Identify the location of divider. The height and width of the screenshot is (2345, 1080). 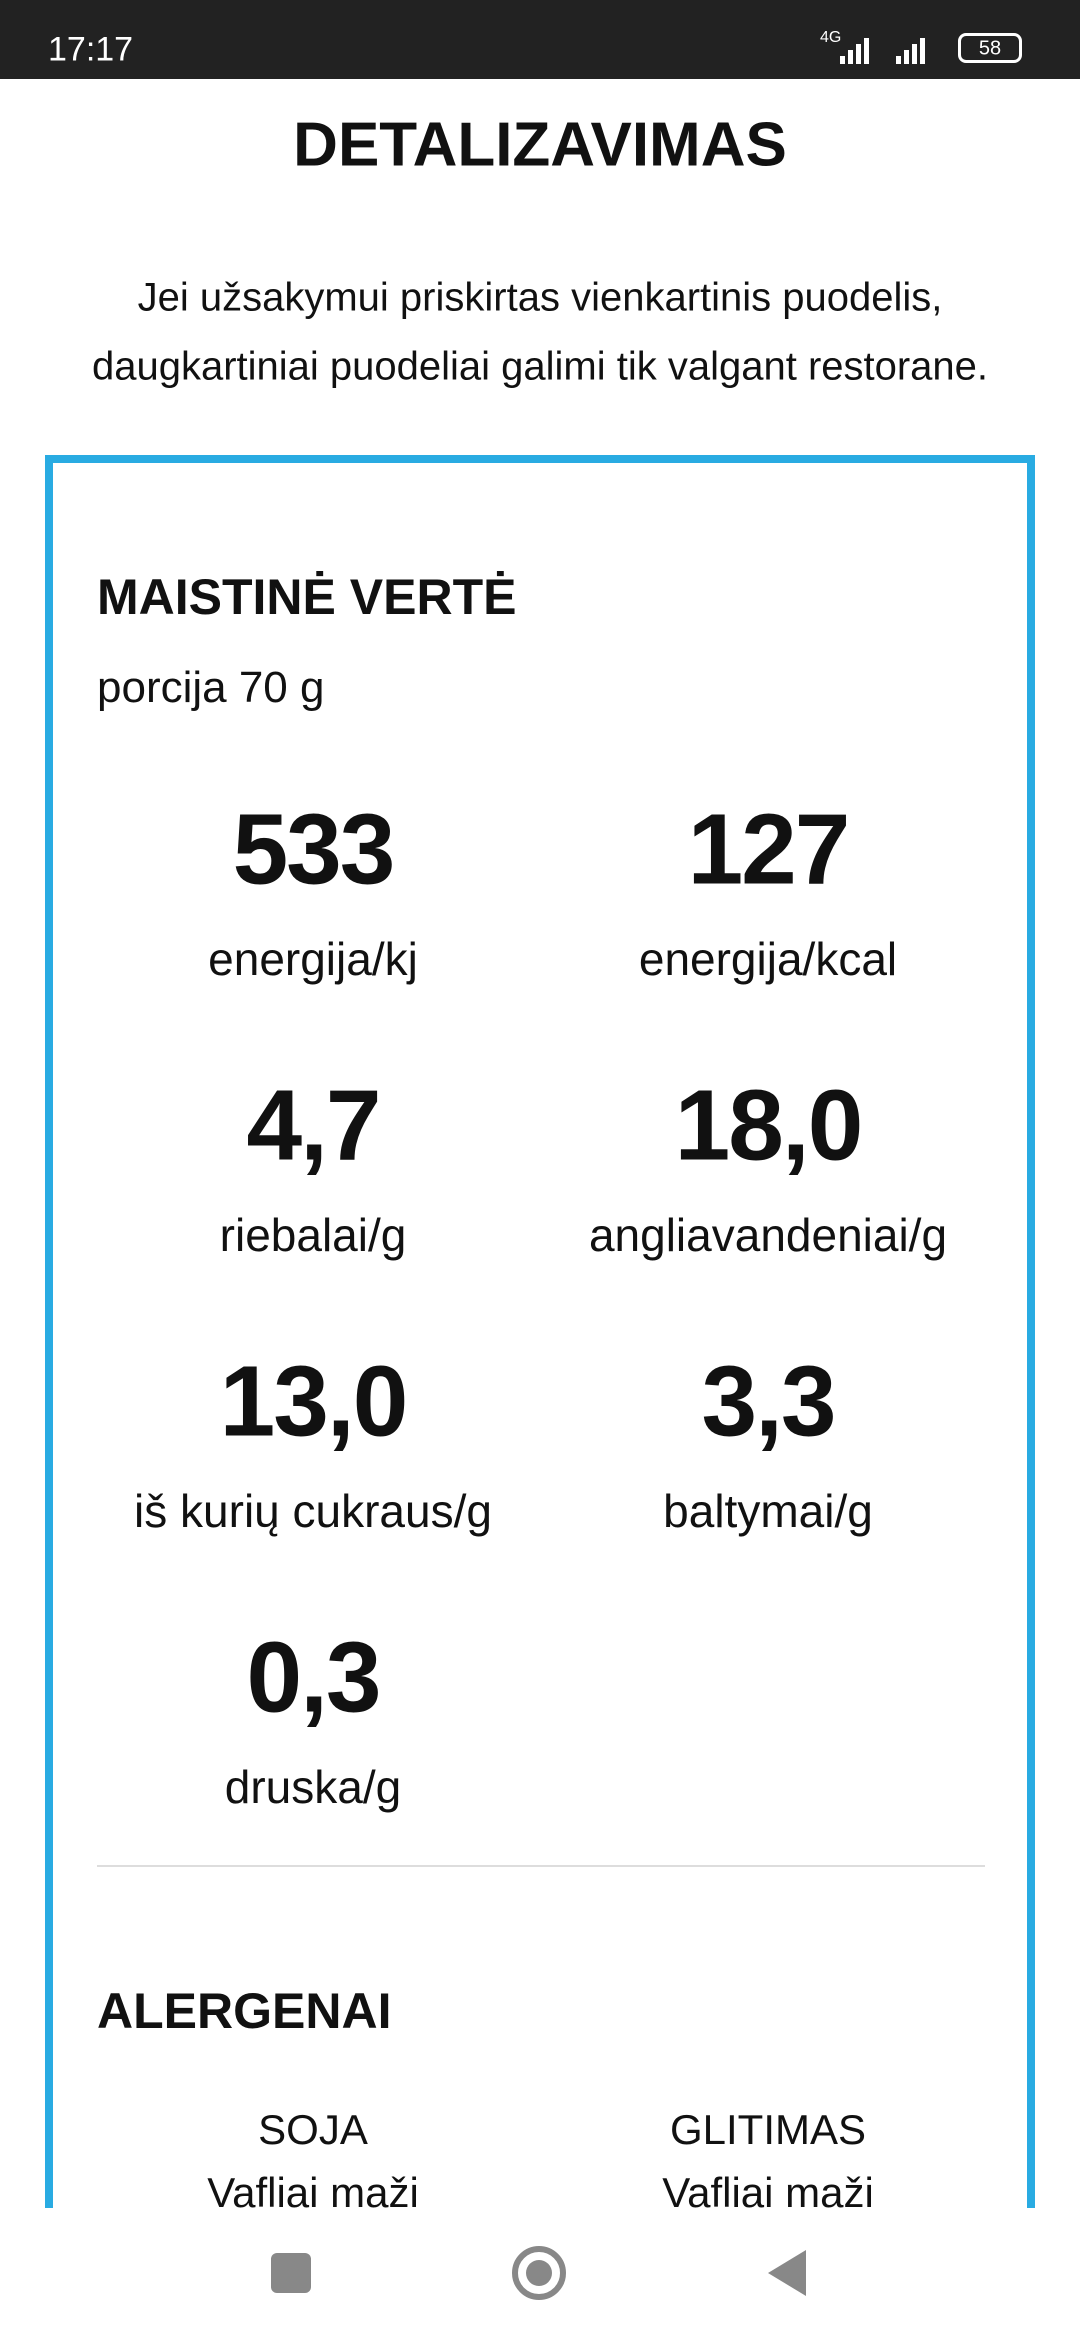
(541, 1866).